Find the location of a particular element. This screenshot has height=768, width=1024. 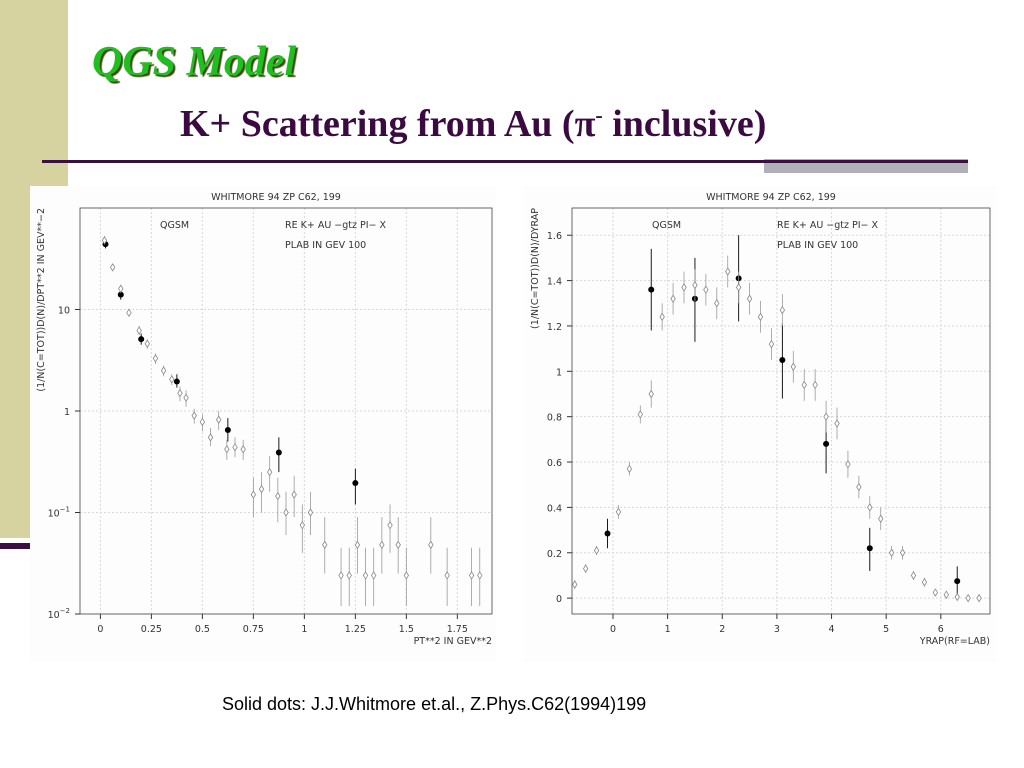

x-tick-label: 1.5 is located at coordinates (406, 629).